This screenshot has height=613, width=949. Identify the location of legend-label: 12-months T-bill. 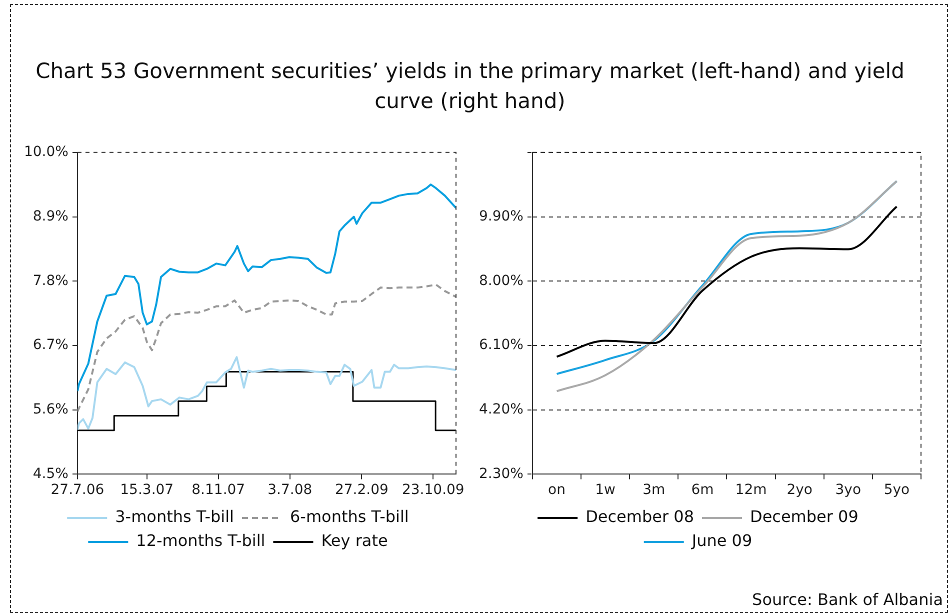
(201, 540).